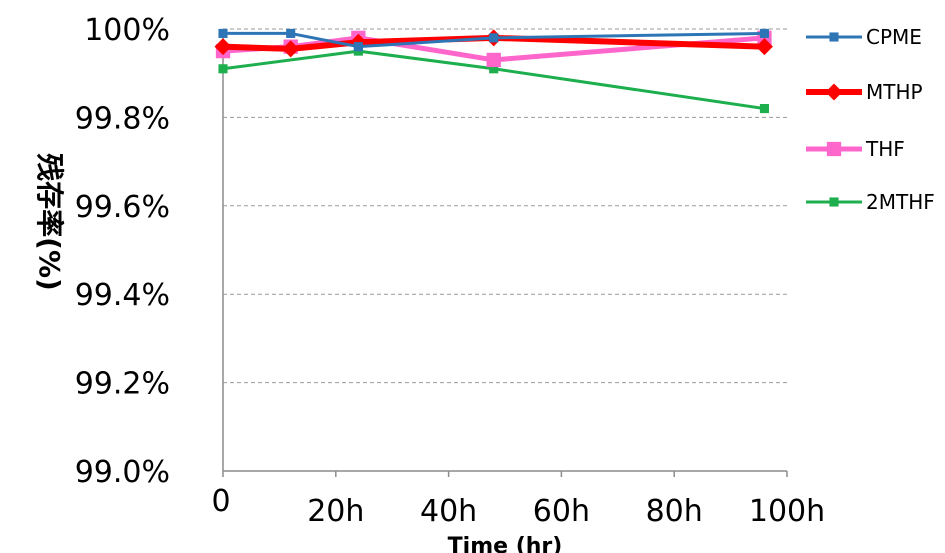  I want to click on y-axis-label: 残存率(%), so click(49, 222).